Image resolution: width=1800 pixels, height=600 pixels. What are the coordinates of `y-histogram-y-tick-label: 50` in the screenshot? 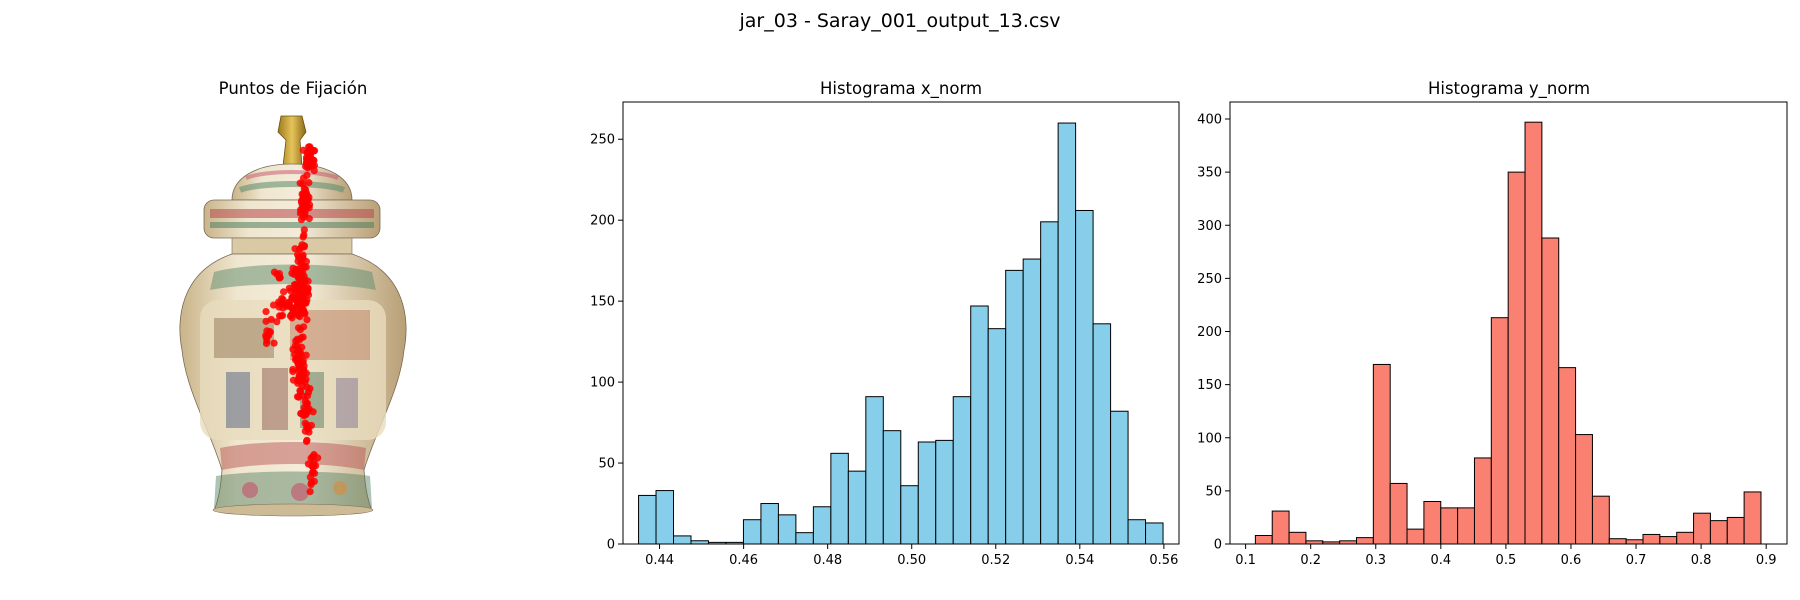 It's located at (1213, 491).